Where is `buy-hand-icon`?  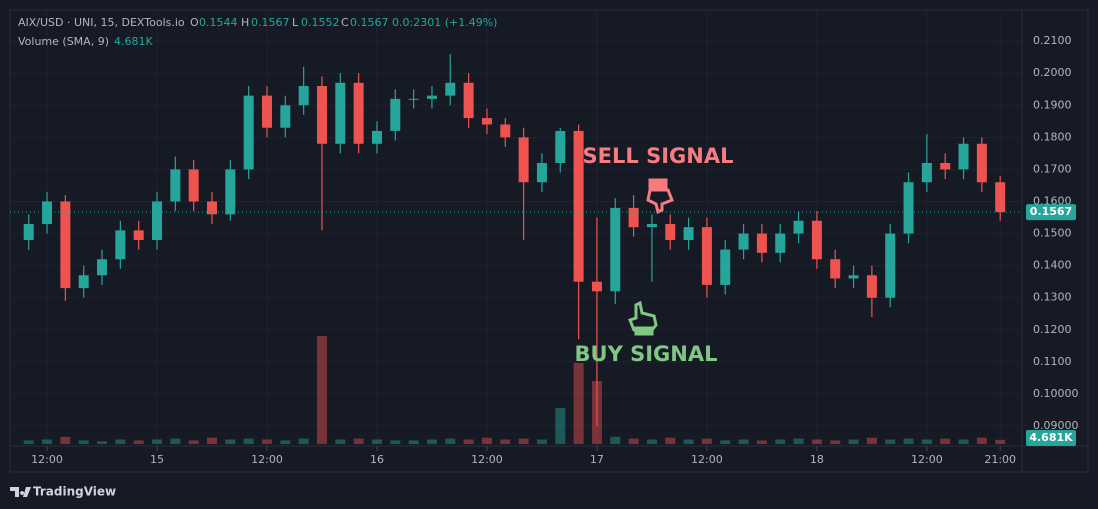
buy-hand-icon is located at coordinates (643, 318).